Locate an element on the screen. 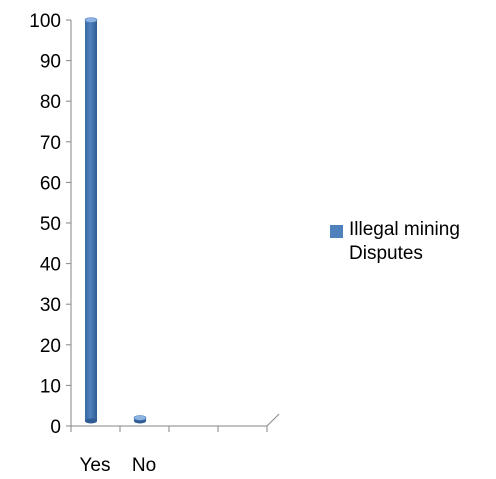 This screenshot has height=479, width=496. y-tick-label: 90 is located at coordinates (50, 62).